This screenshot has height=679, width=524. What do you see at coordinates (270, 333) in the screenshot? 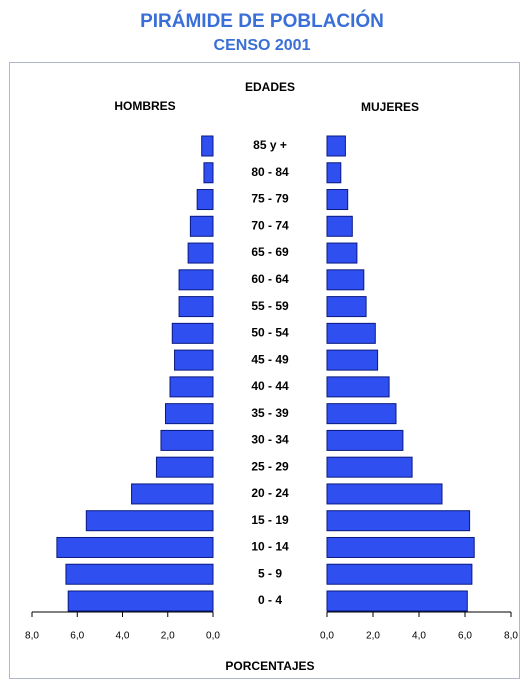
I see `y-tick-label: 50 - 54` at bounding box center [270, 333].